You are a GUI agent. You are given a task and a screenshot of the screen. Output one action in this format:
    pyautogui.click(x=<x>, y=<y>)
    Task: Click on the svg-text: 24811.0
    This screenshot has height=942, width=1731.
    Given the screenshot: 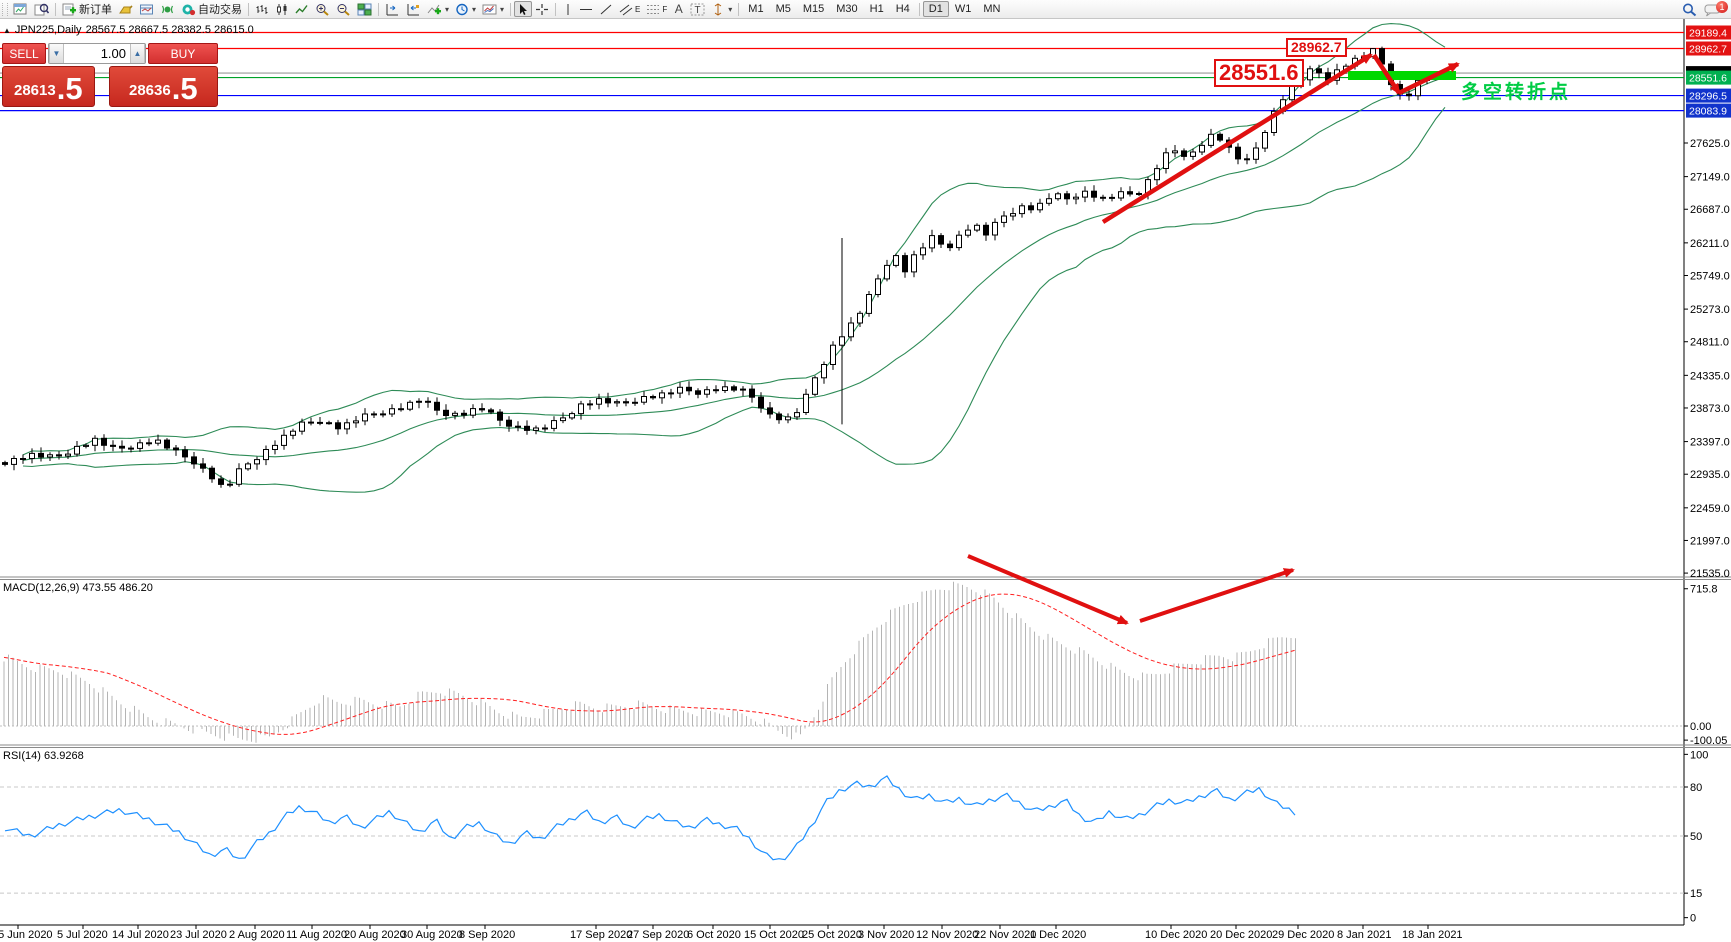 What is the action you would take?
    pyautogui.click(x=1709, y=343)
    